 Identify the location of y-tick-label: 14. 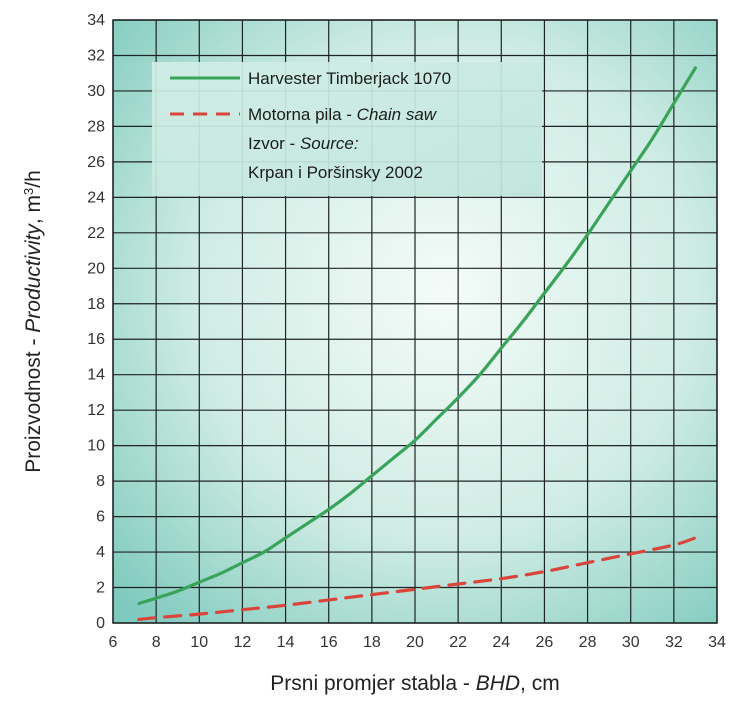
(96, 375).